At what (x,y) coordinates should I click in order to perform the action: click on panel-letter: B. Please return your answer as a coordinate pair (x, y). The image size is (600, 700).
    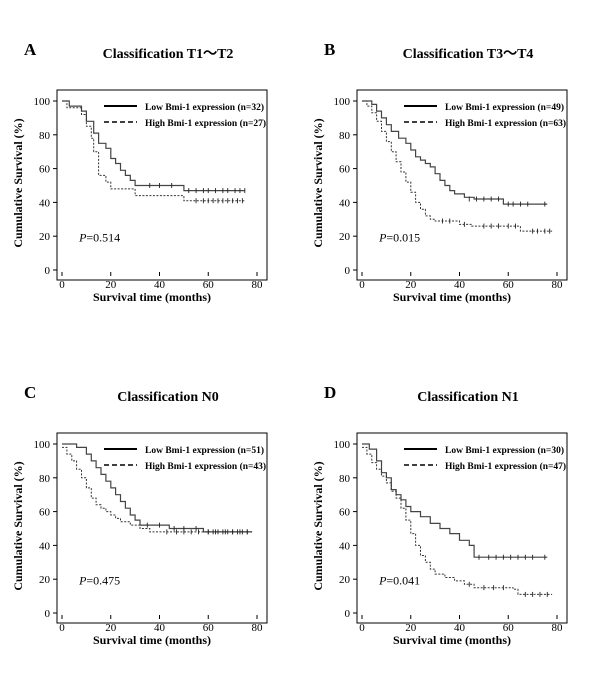
    Looking at the image, I should click on (329, 49).